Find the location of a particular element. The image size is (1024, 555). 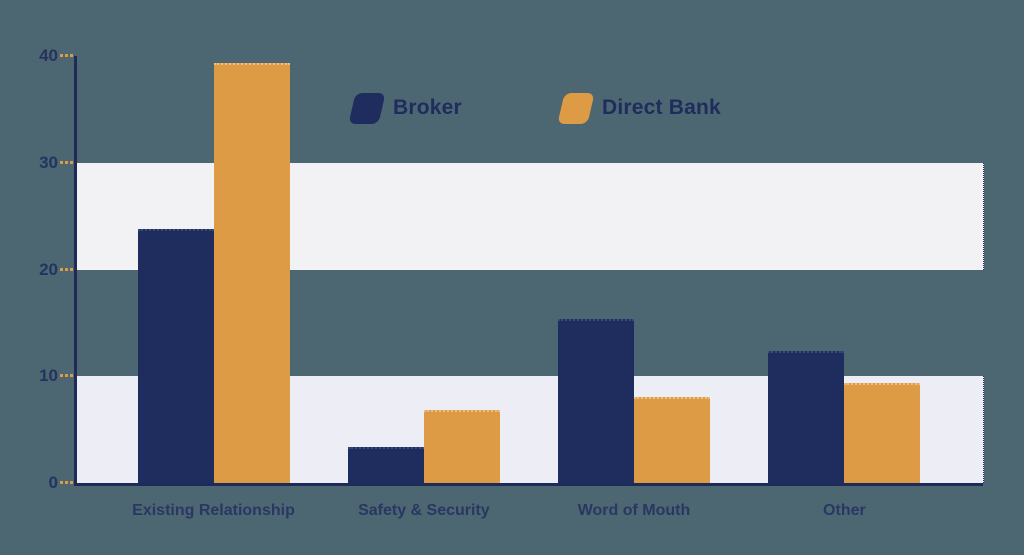

x-axis-category-label: Existing Relationship is located at coordinates (213, 510).